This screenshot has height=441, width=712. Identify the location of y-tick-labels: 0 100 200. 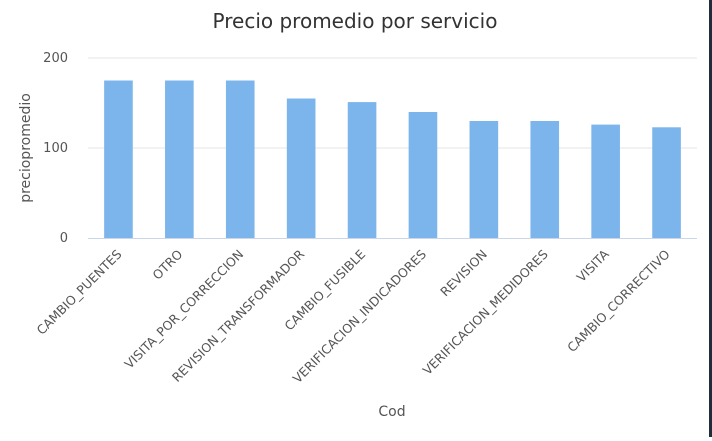
(55, 148).